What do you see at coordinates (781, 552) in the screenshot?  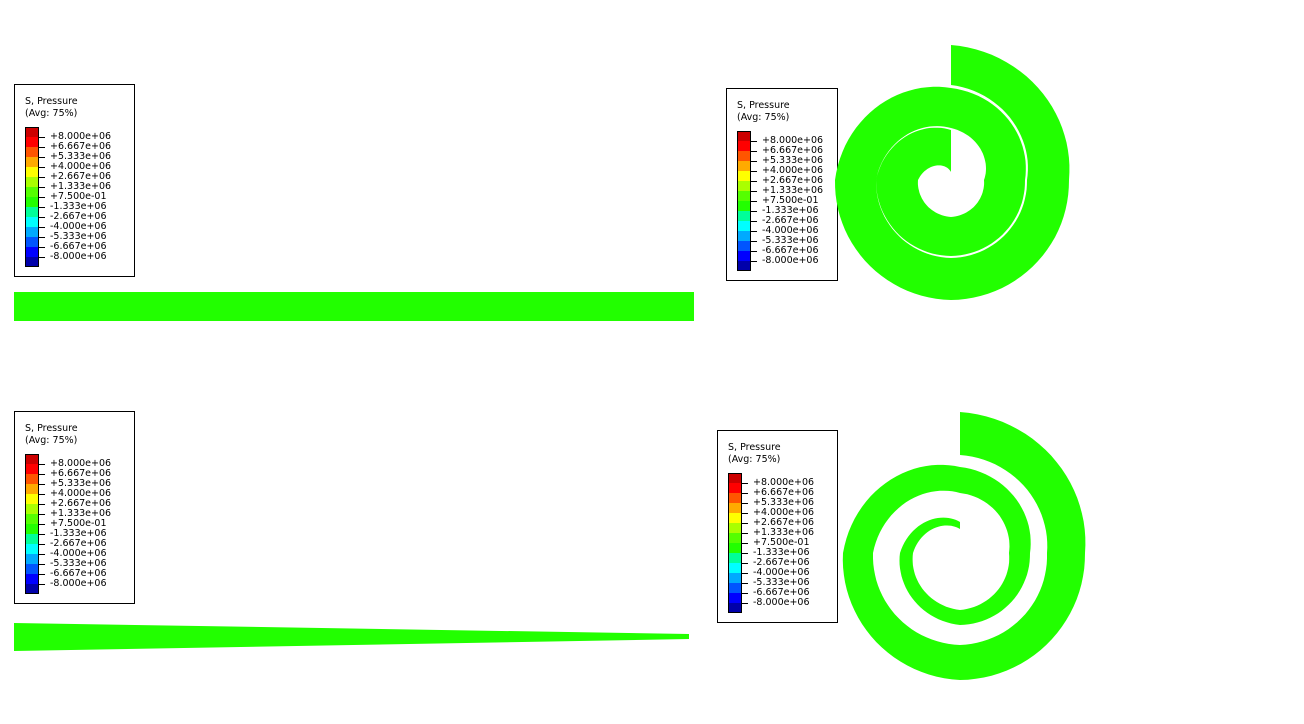 I see `colorbar-label: -1.333e+06` at bounding box center [781, 552].